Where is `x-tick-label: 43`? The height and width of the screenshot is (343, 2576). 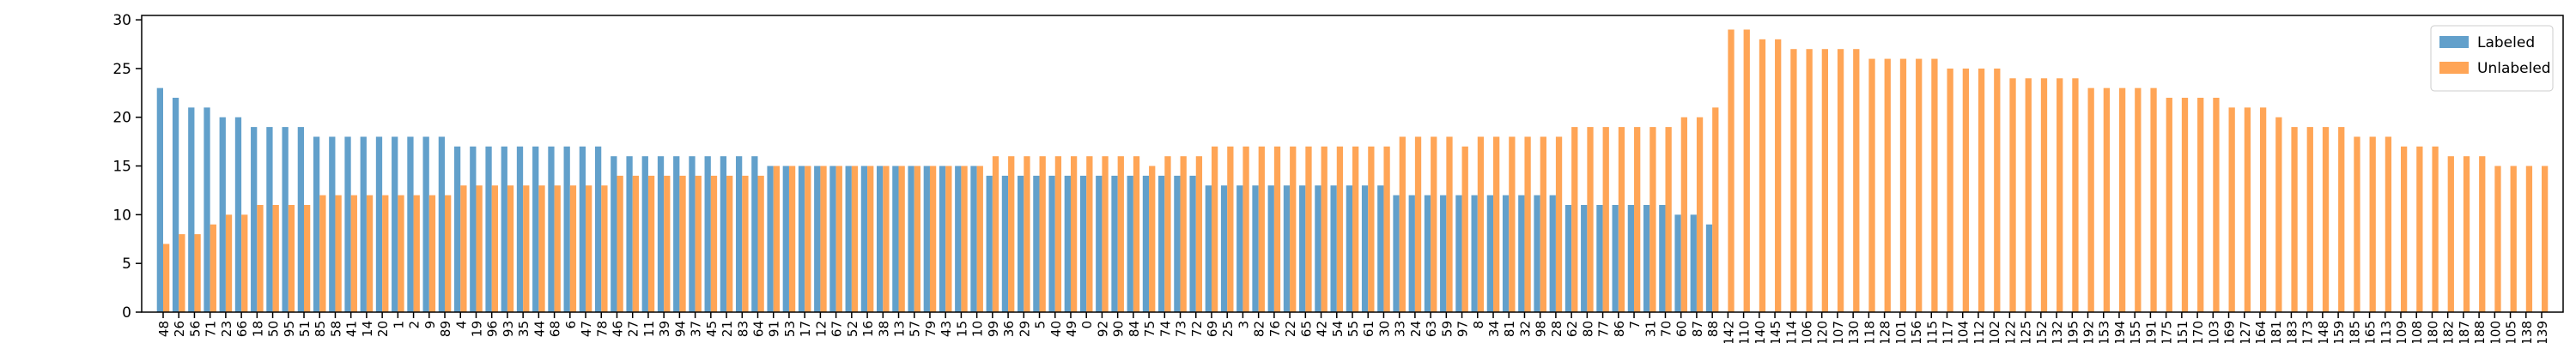 x-tick-label: 43 is located at coordinates (947, 329).